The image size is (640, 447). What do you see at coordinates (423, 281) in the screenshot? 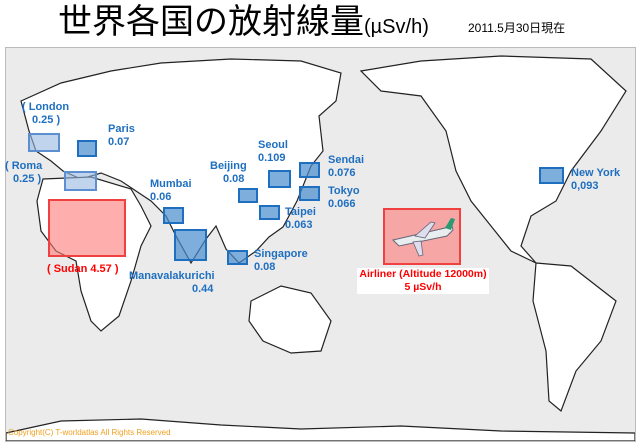
I see `airliner-label: Airliner (Altitude 12000m) 5 µSv/h` at bounding box center [423, 281].